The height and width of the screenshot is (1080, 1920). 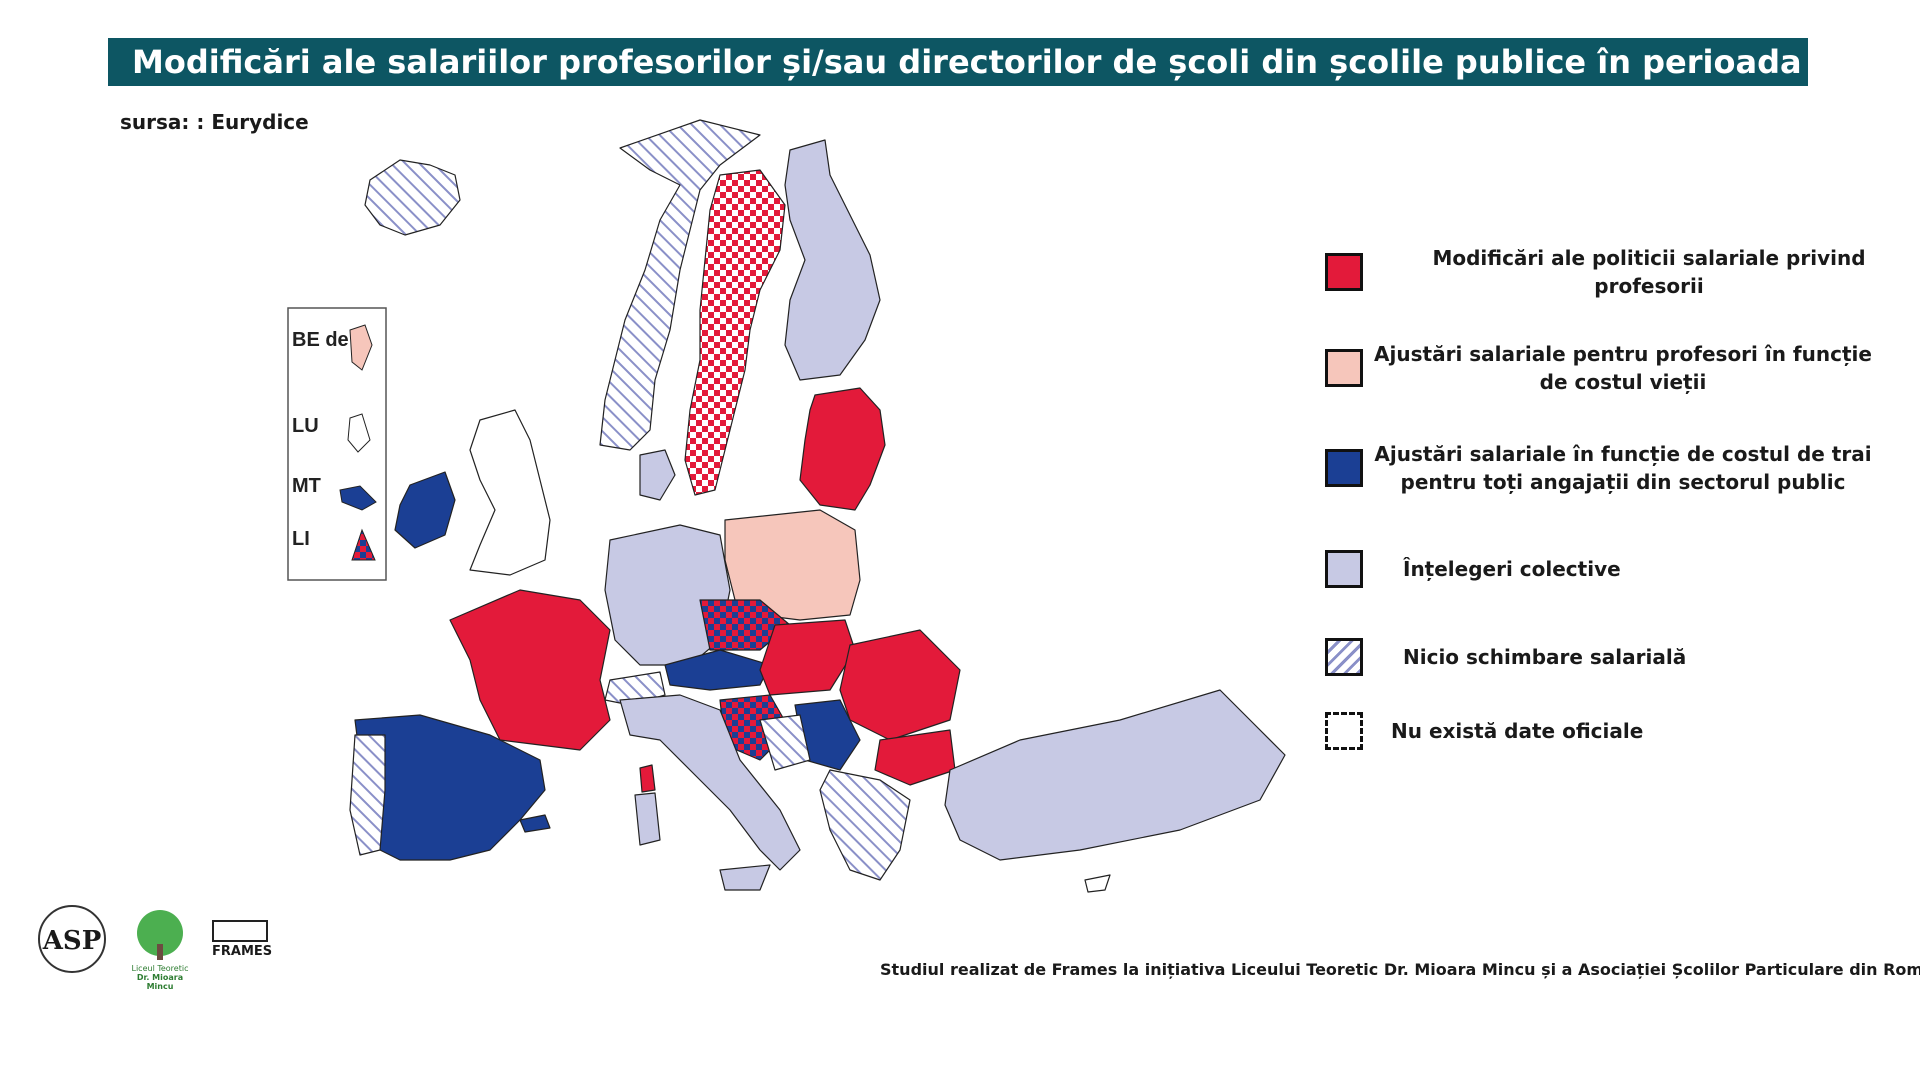 What do you see at coordinates (361, 347) in the screenshot?
I see `inset-shape-be` at bounding box center [361, 347].